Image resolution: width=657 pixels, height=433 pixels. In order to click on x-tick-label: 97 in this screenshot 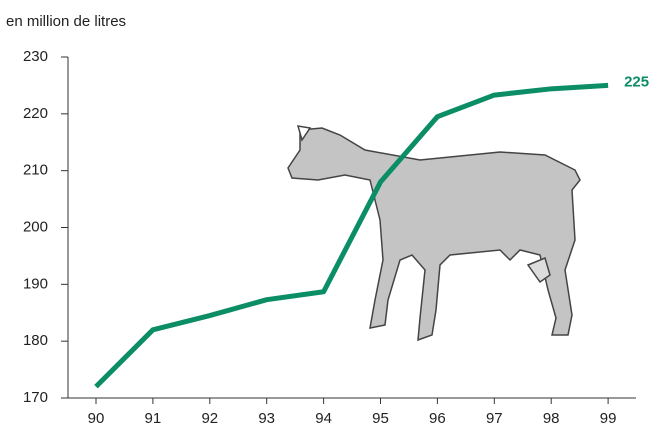, I will do `click(494, 418)`.